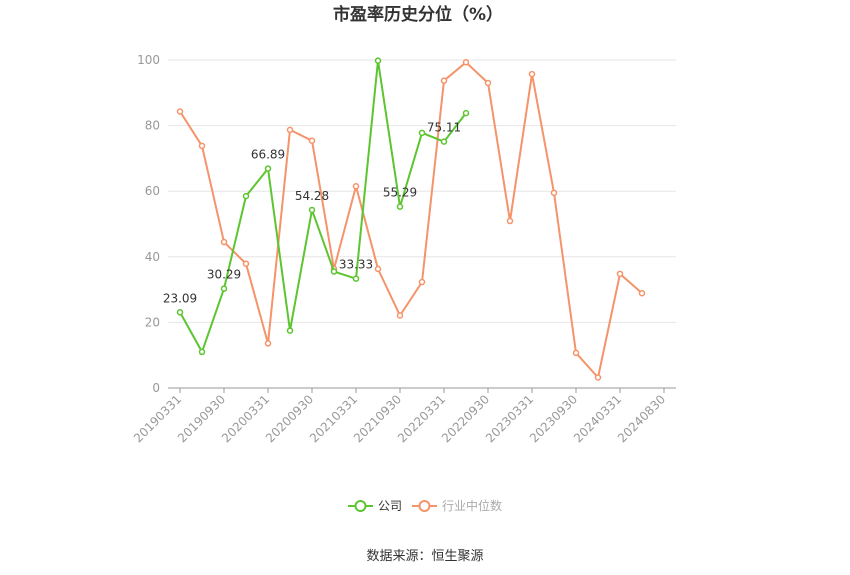  What do you see at coordinates (424, 556) in the screenshot?
I see `source-note: 数据来源：恒生聚源` at bounding box center [424, 556].